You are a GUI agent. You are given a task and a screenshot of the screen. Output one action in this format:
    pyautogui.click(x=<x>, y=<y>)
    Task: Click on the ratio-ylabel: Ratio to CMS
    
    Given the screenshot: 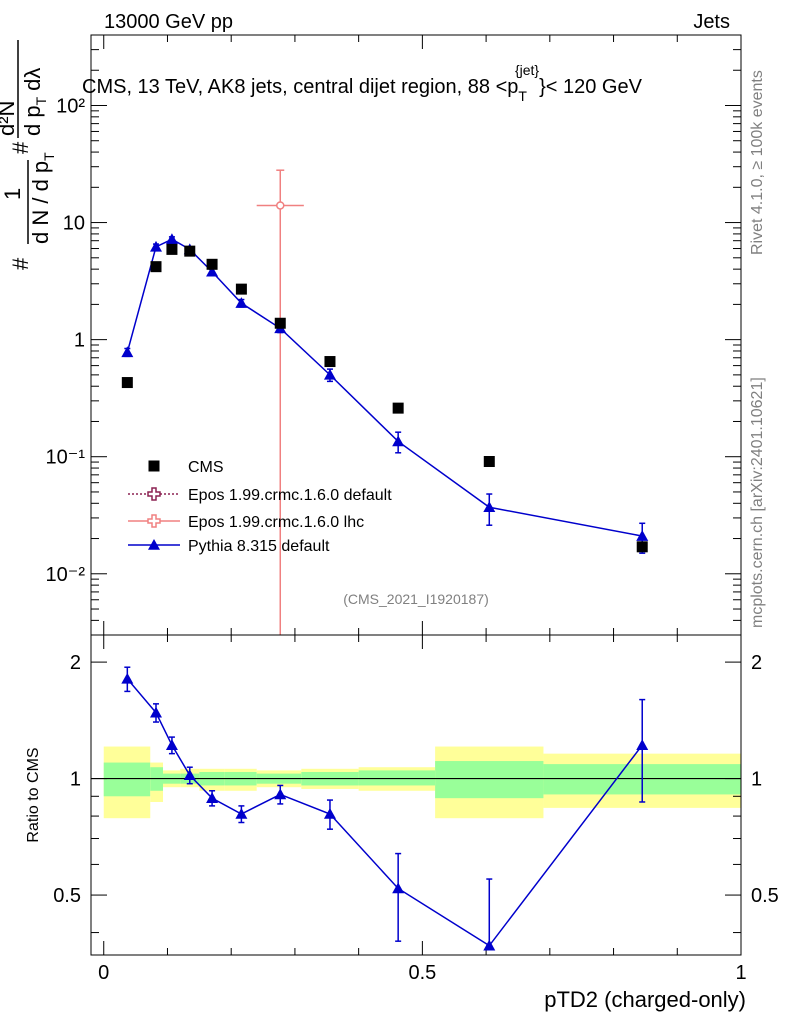 What is the action you would take?
    pyautogui.click(x=33, y=794)
    